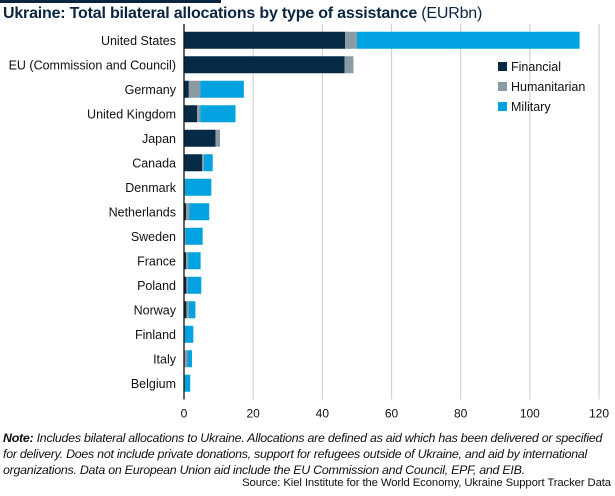 This screenshot has height=496, width=615. Describe the element at coordinates (502, 66) in the screenshot. I see `legend-swatch-financial` at that location.